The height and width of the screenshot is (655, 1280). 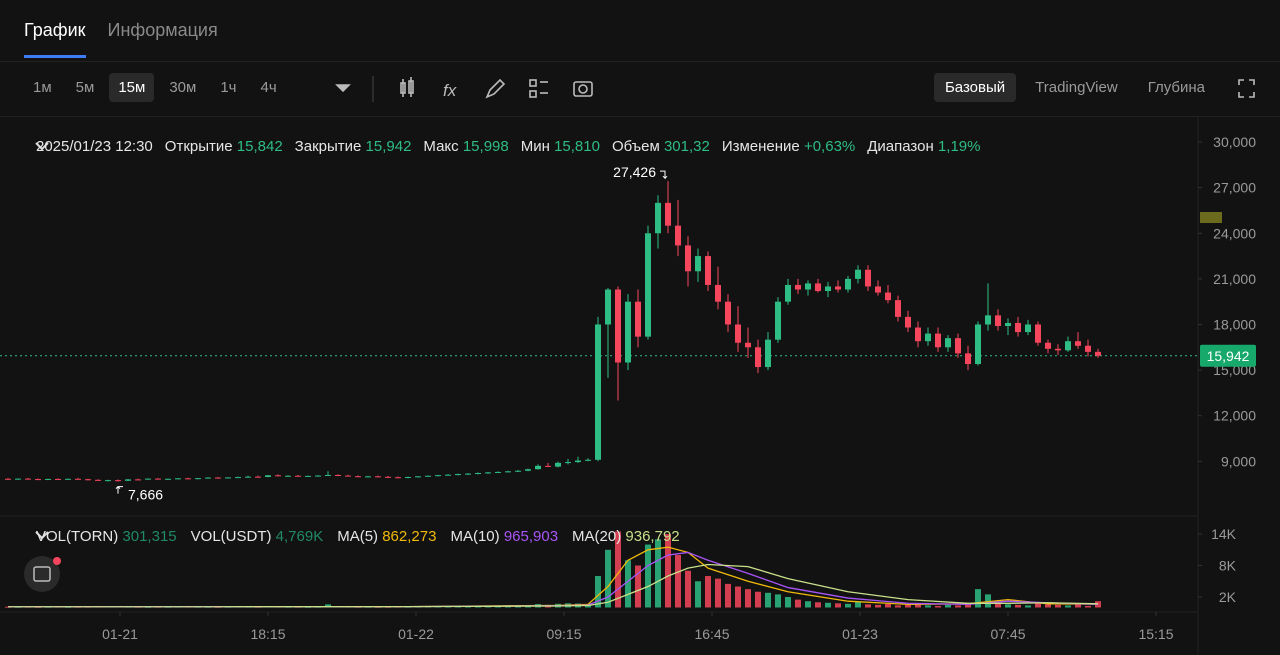 What do you see at coordinates (450, 90) in the screenshot?
I see `indicator-icon: fx` at bounding box center [450, 90].